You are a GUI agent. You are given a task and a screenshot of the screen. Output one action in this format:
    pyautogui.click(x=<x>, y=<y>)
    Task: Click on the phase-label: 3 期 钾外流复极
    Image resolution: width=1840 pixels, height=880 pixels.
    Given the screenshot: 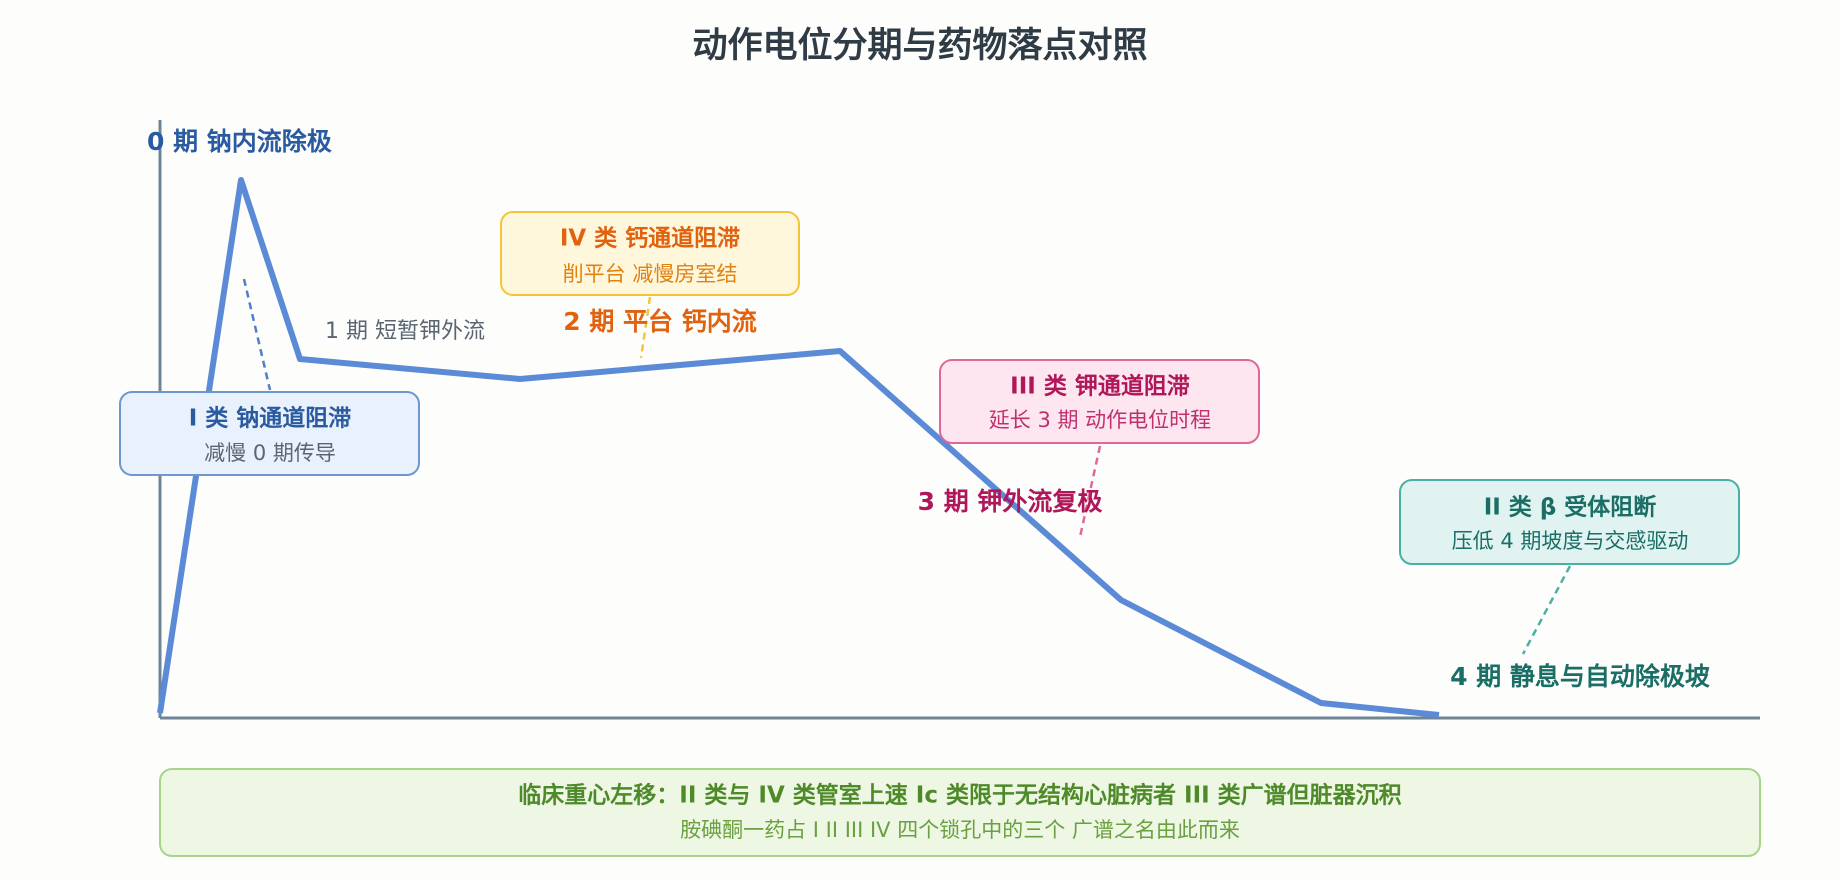 What is the action you would take?
    pyautogui.click(x=1010, y=501)
    